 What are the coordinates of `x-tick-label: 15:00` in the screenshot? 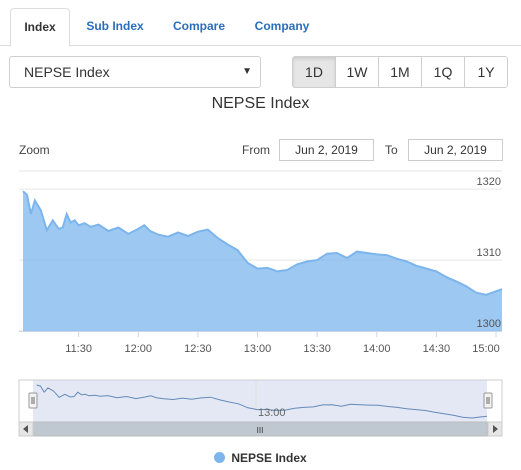 It's located at (486, 349).